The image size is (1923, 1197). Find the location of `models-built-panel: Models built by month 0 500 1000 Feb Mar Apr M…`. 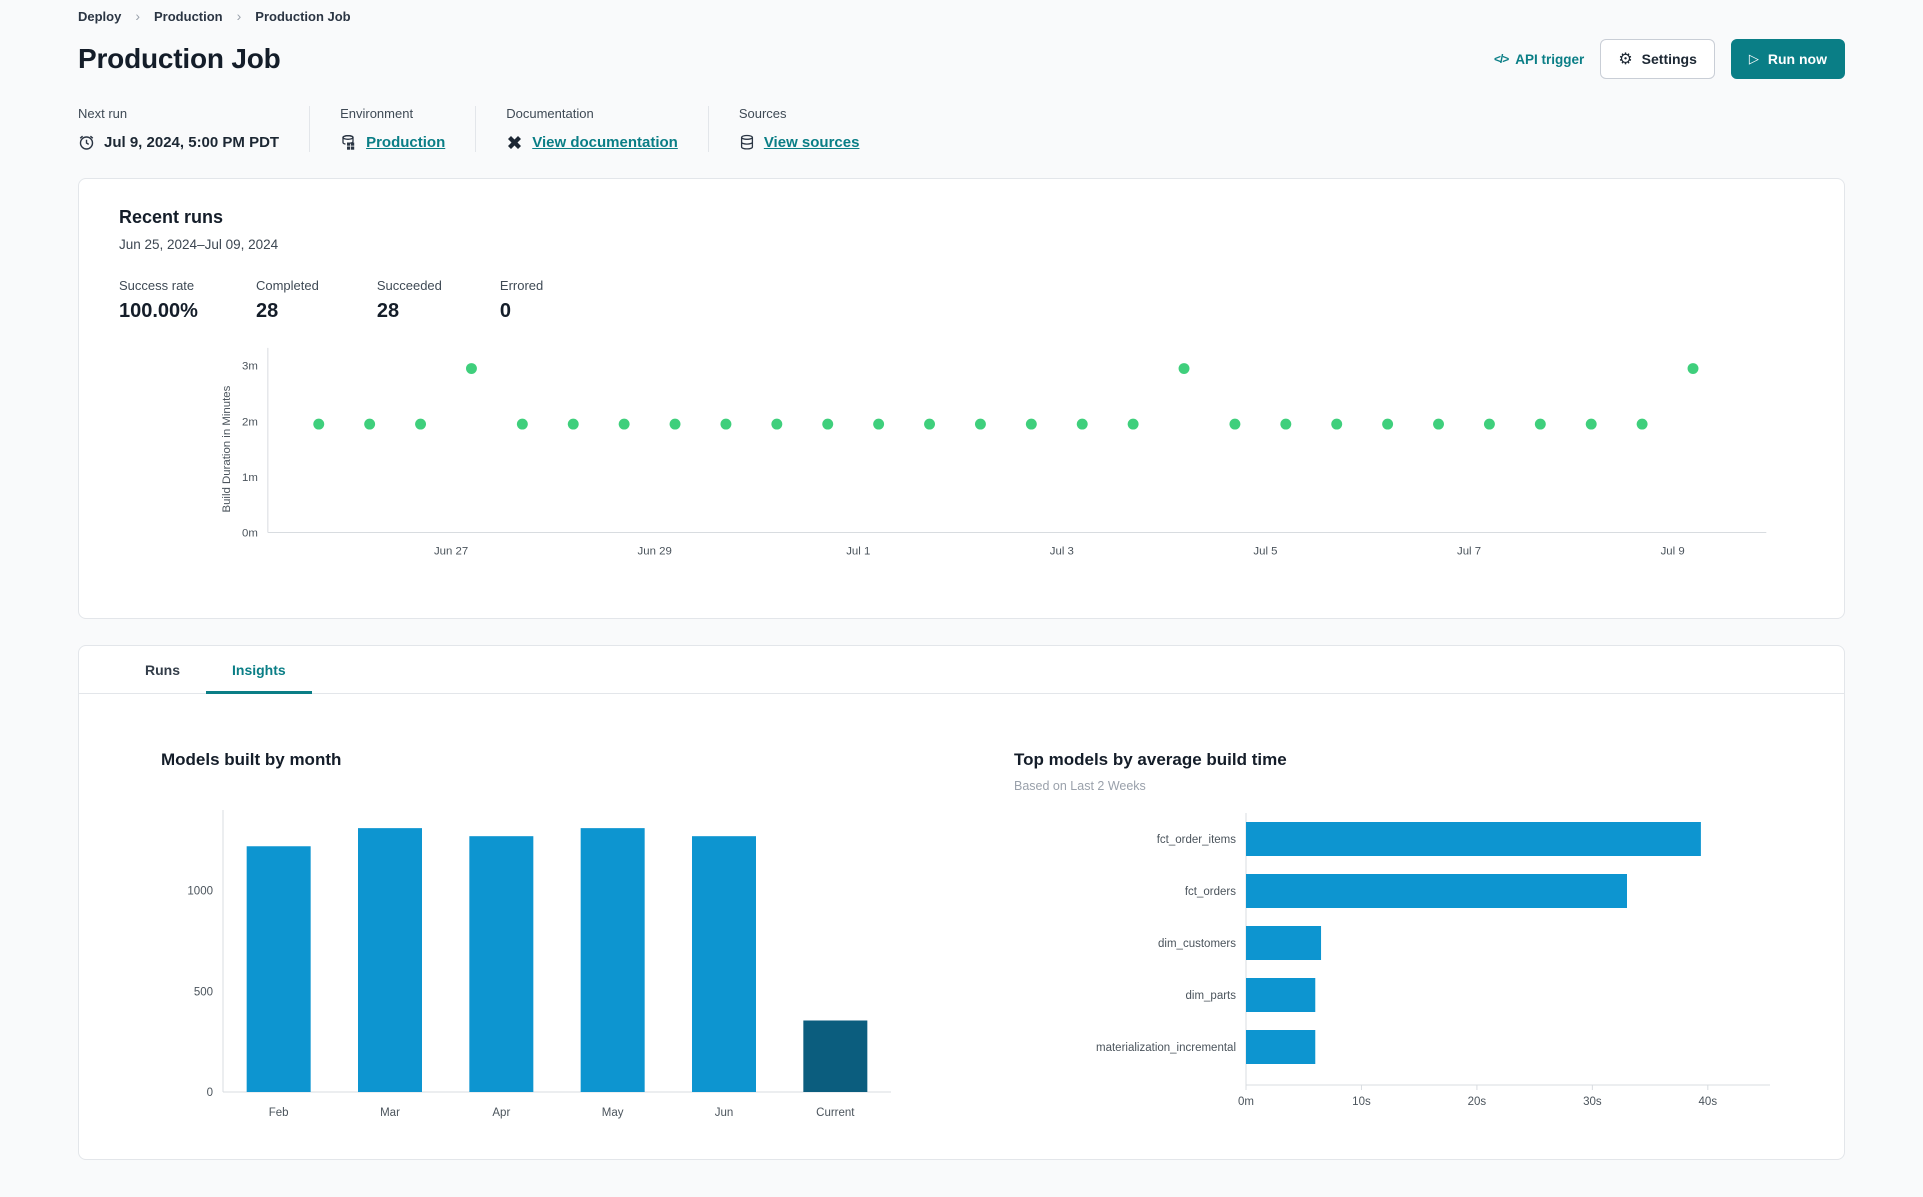

models-built-panel: Models built by month 0 500 1000 Feb Mar Apr M… is located at coordinates (526, 942).